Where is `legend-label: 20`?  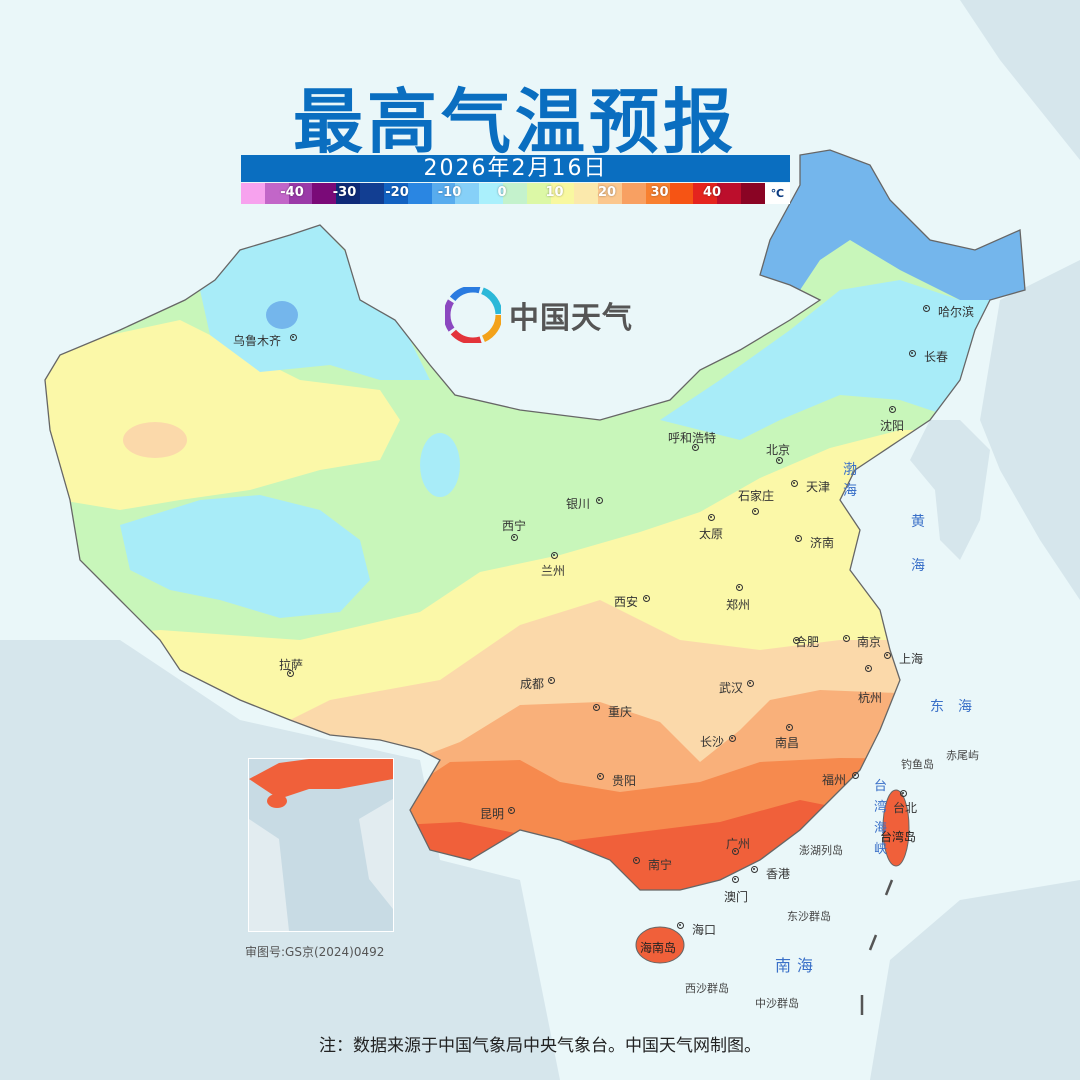
legend-label: 20 is located at coordinates (607, 192).